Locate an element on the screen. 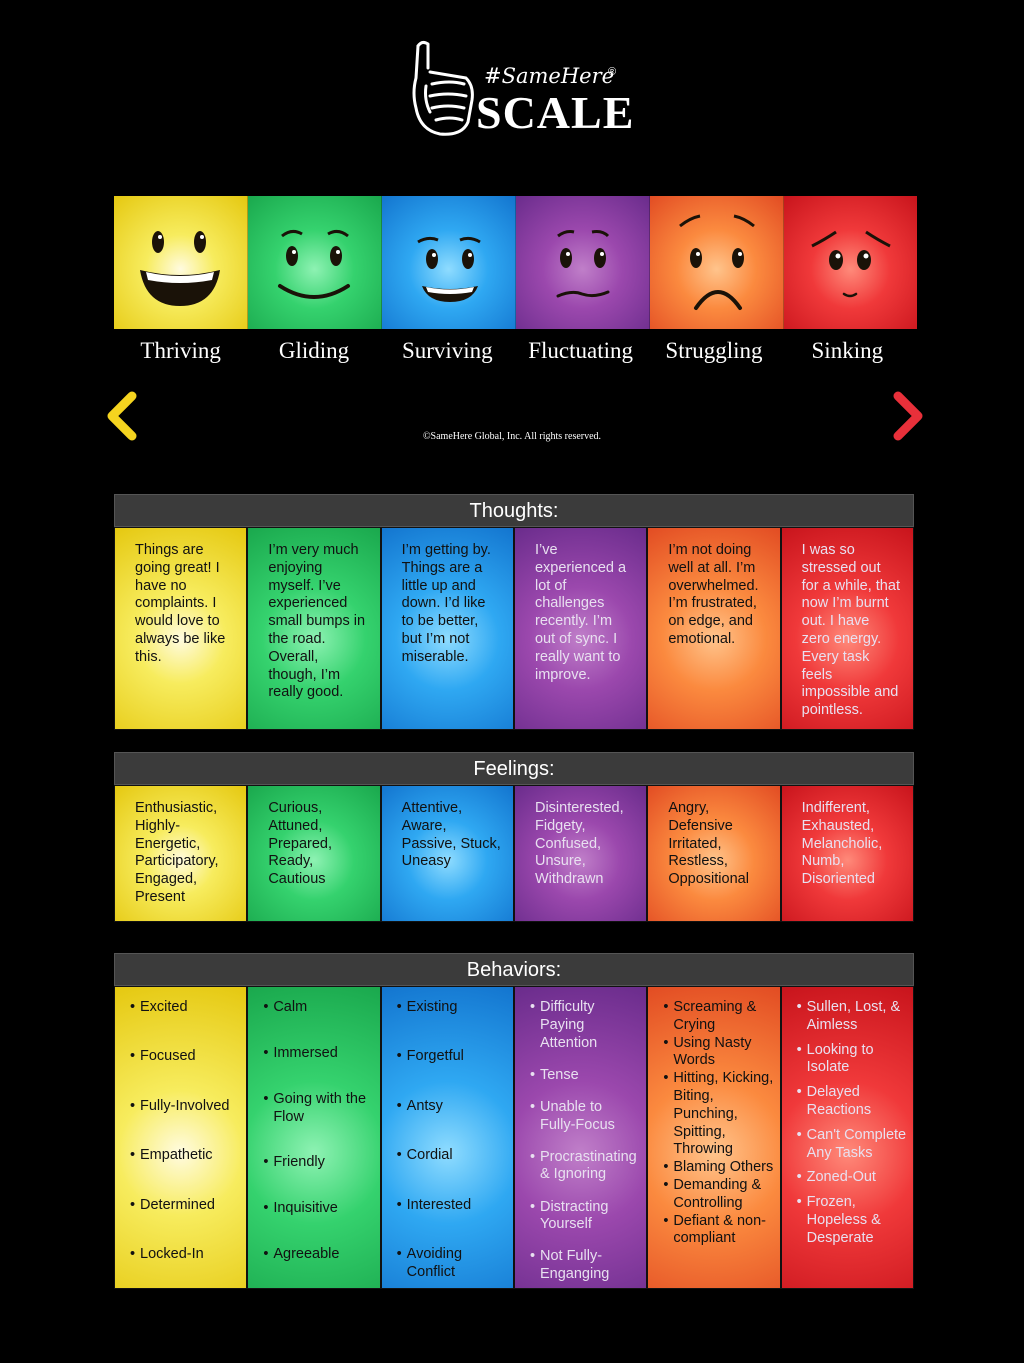 The width and height of the screenshot is (1024, 1363). behavior-item: Defiant & non-compliant is located at coordinates (718, 1231).